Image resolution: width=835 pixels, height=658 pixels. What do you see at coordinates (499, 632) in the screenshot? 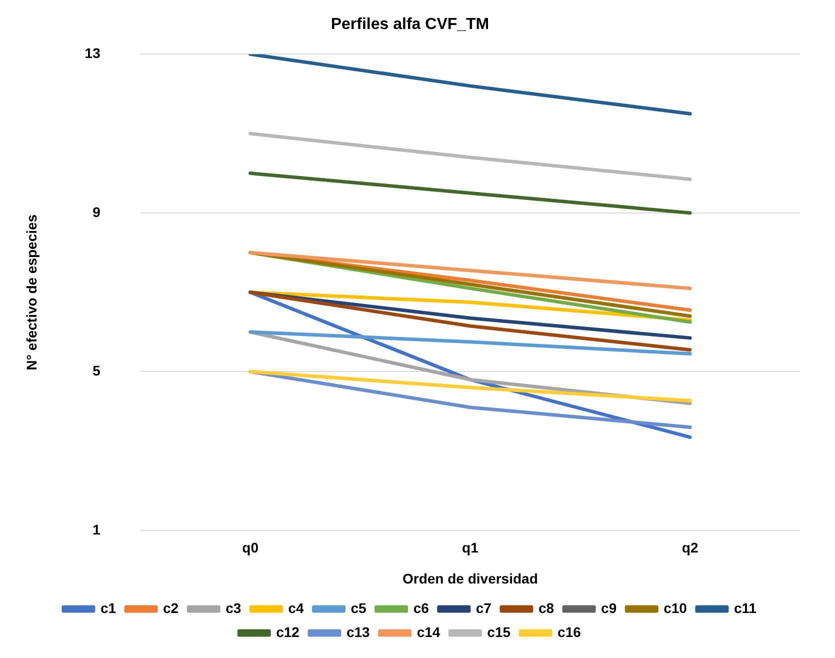
I see `legend-label: c15` at bounding box center [499, 632].